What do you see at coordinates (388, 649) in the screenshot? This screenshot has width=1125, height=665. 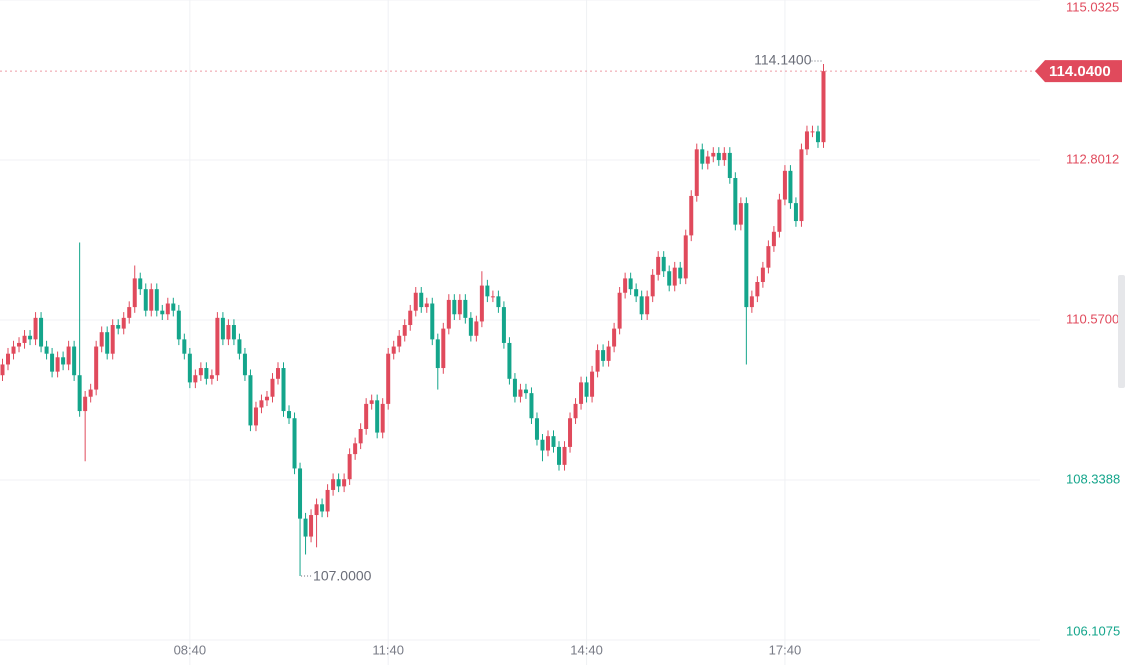 I see `x-tick-label: 11:40` at bounding box center [388, 649].